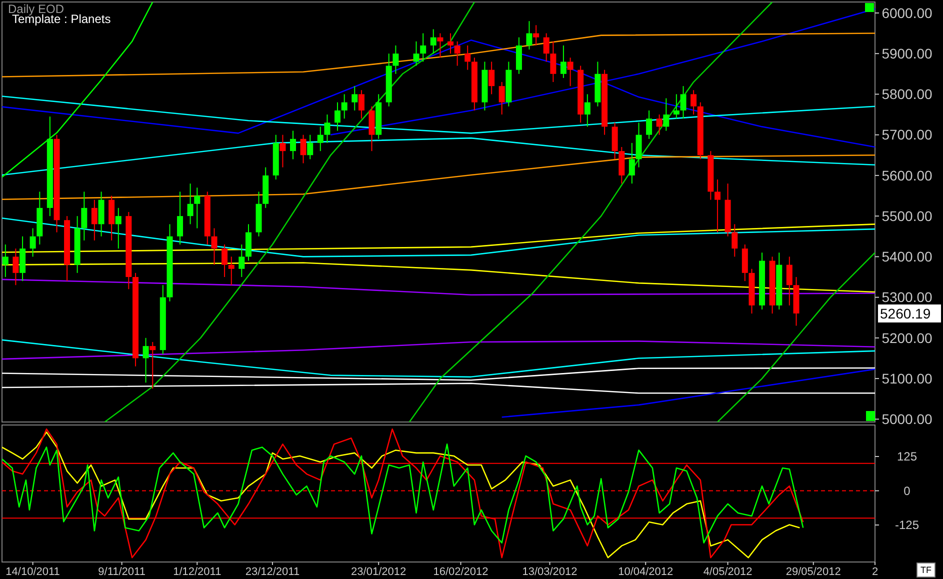  Describe the element at coordinates (907, 419) in the screenshot. I see `y-tick-label: 5000.00` at that location.